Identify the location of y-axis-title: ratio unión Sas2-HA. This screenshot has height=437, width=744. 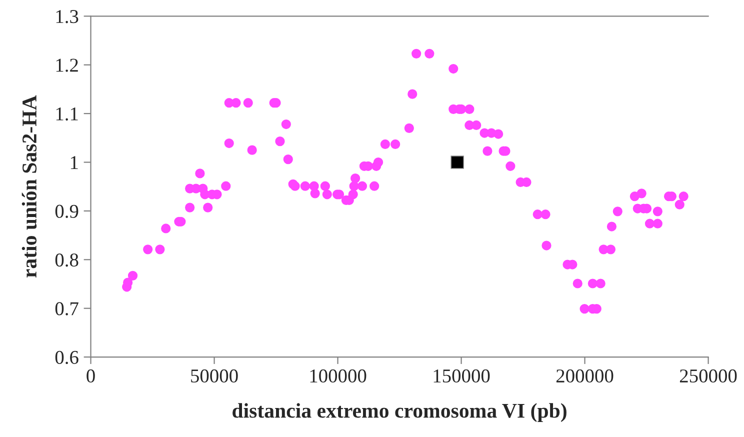
(29, 186).